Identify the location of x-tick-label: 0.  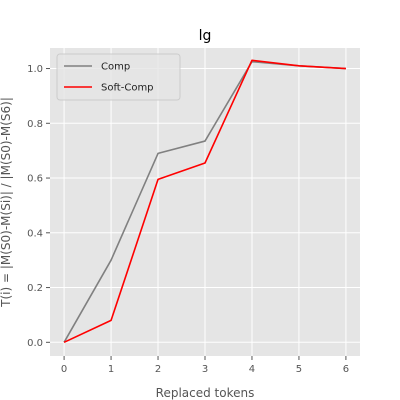
(64, 369).